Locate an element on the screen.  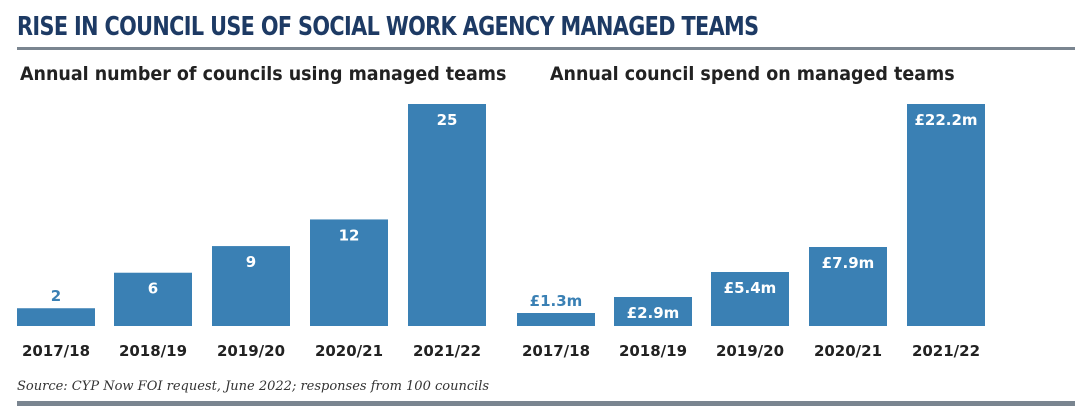
spend-tick-label-2021-22: 2021/22 is located at coordinates (946, 351).